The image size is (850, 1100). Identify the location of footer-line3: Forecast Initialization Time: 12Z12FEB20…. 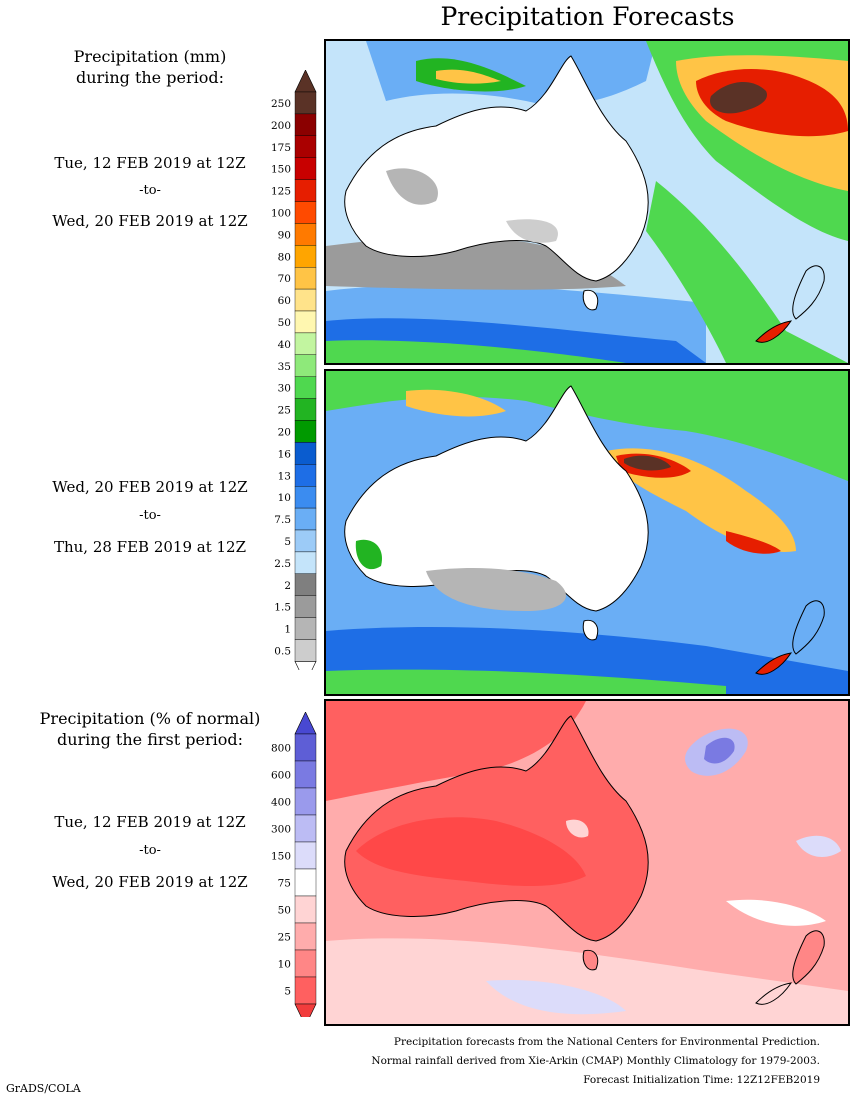
(701, 1080).